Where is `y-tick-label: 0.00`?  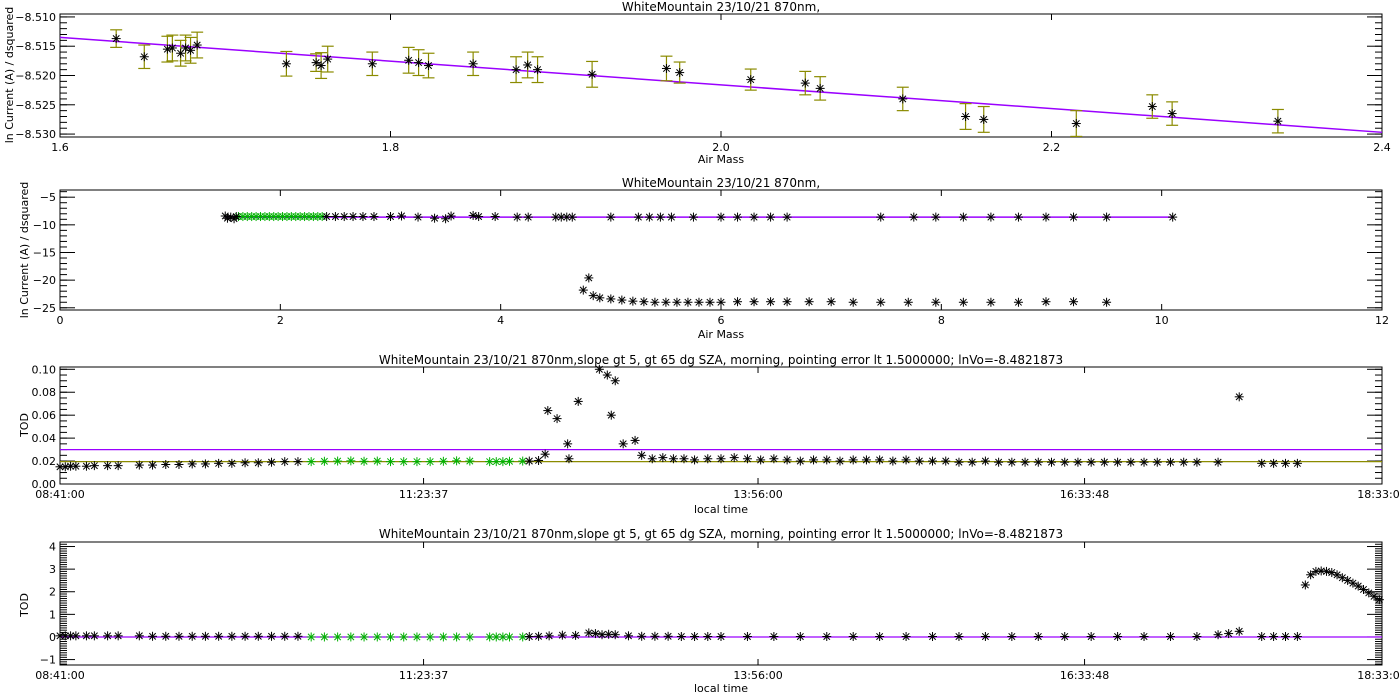 y-tick-label: 0.00 is located at coordinates (44, 484).